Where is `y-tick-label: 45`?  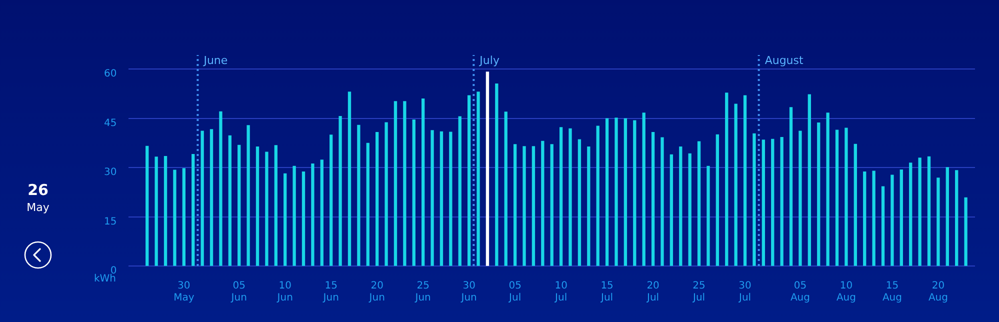
y-tick-label: 45 is located at coordinates (110, 123).